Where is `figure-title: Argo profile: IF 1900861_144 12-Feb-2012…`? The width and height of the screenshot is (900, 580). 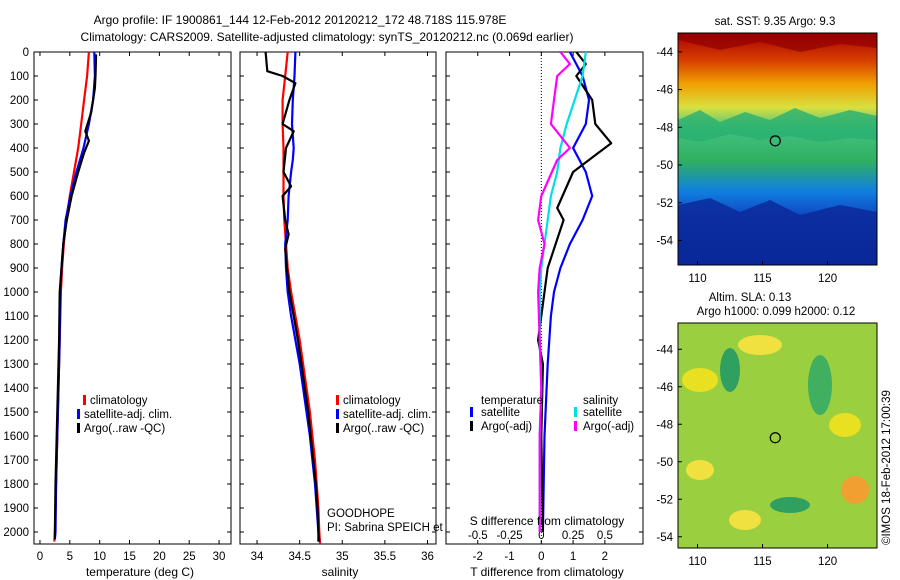 figure-title: Argo profile: IF 1900861_144 12-Feb-2012… is located at coordinates (300, 20).